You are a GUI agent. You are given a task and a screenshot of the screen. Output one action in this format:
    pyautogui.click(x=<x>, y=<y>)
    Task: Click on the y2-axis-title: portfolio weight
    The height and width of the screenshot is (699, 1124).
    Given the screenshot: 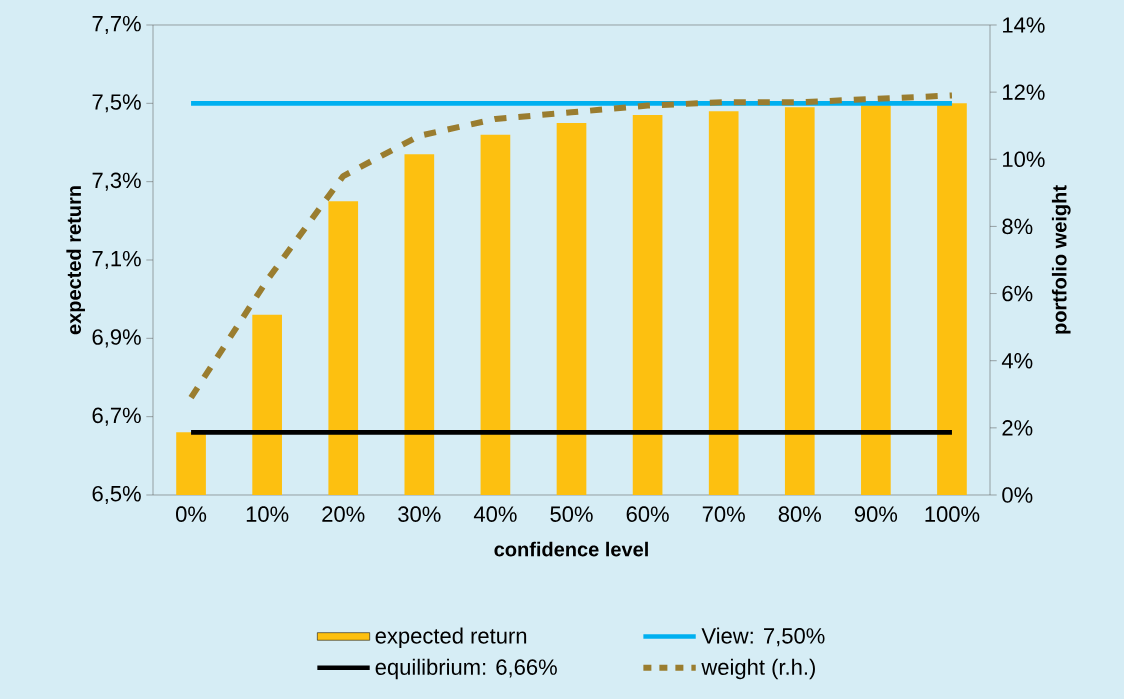 What is the action you would take?
    pyautogui.click(x=1061, y=259)
    